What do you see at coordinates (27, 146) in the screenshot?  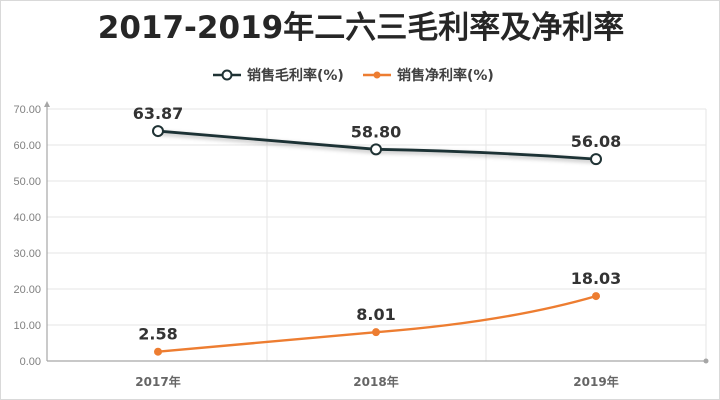 I see `y-tick-label: 60.00` at bounding box center [27, 146].